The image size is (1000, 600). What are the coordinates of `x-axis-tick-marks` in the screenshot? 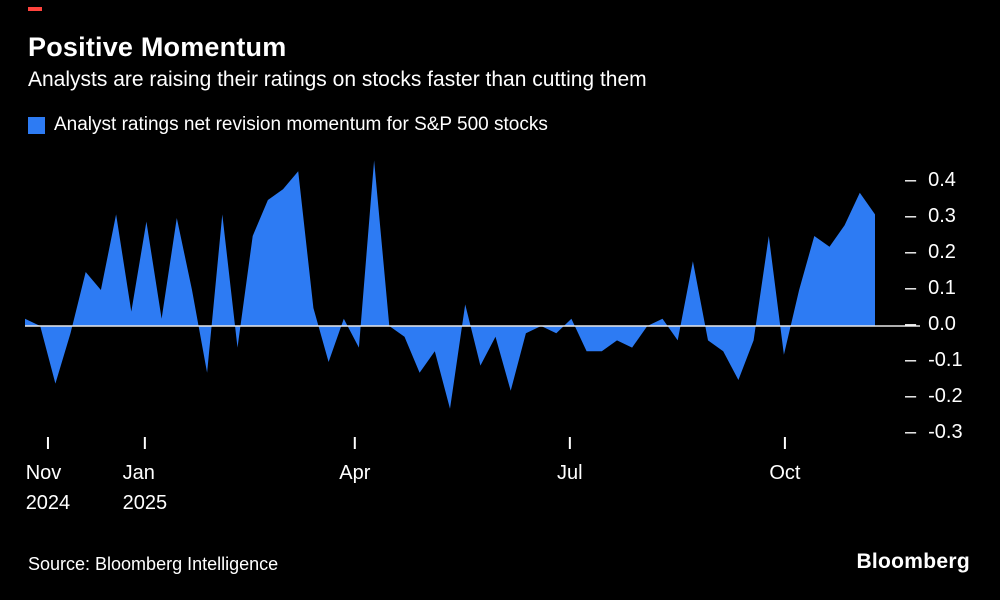 It's located at (416, 443).